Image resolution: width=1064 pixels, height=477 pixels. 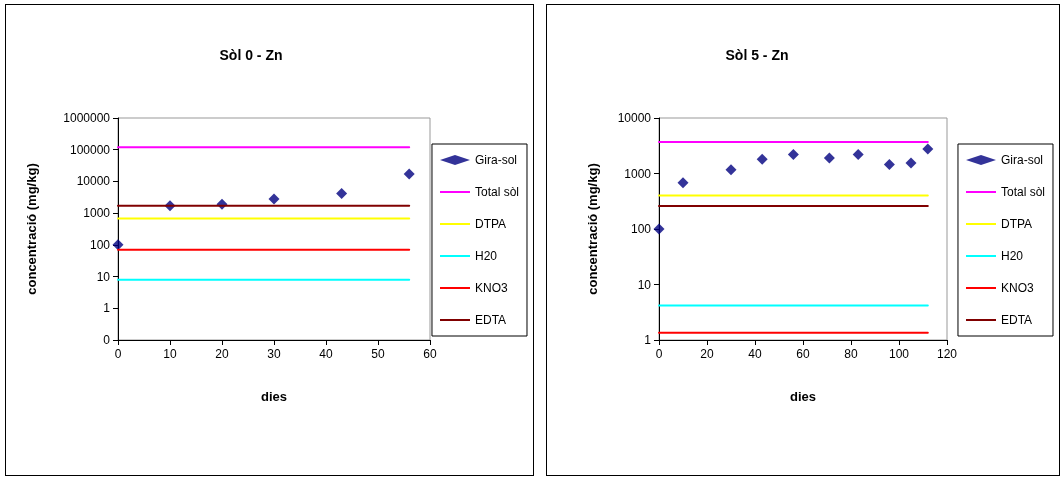 I want to click on x-tick-label: 50, so click(x=378, y=354).